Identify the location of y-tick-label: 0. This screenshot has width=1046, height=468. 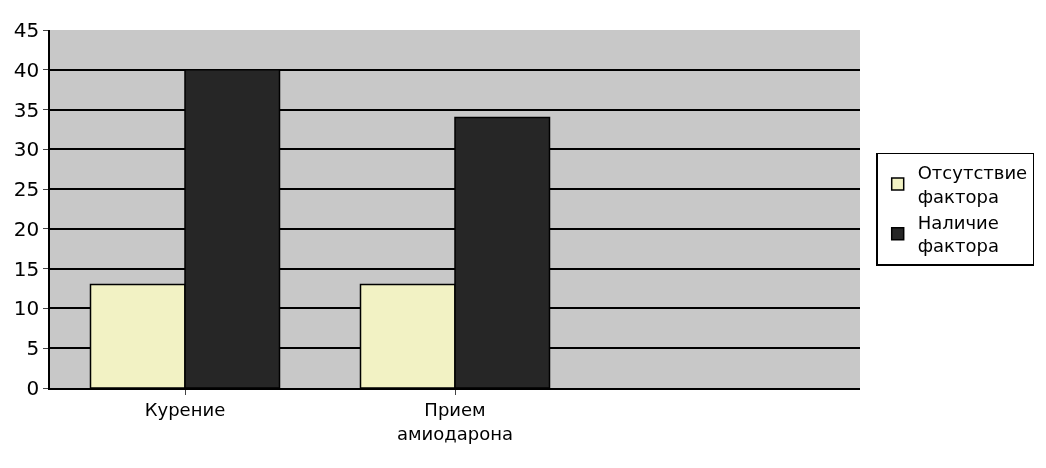
(33, 388).